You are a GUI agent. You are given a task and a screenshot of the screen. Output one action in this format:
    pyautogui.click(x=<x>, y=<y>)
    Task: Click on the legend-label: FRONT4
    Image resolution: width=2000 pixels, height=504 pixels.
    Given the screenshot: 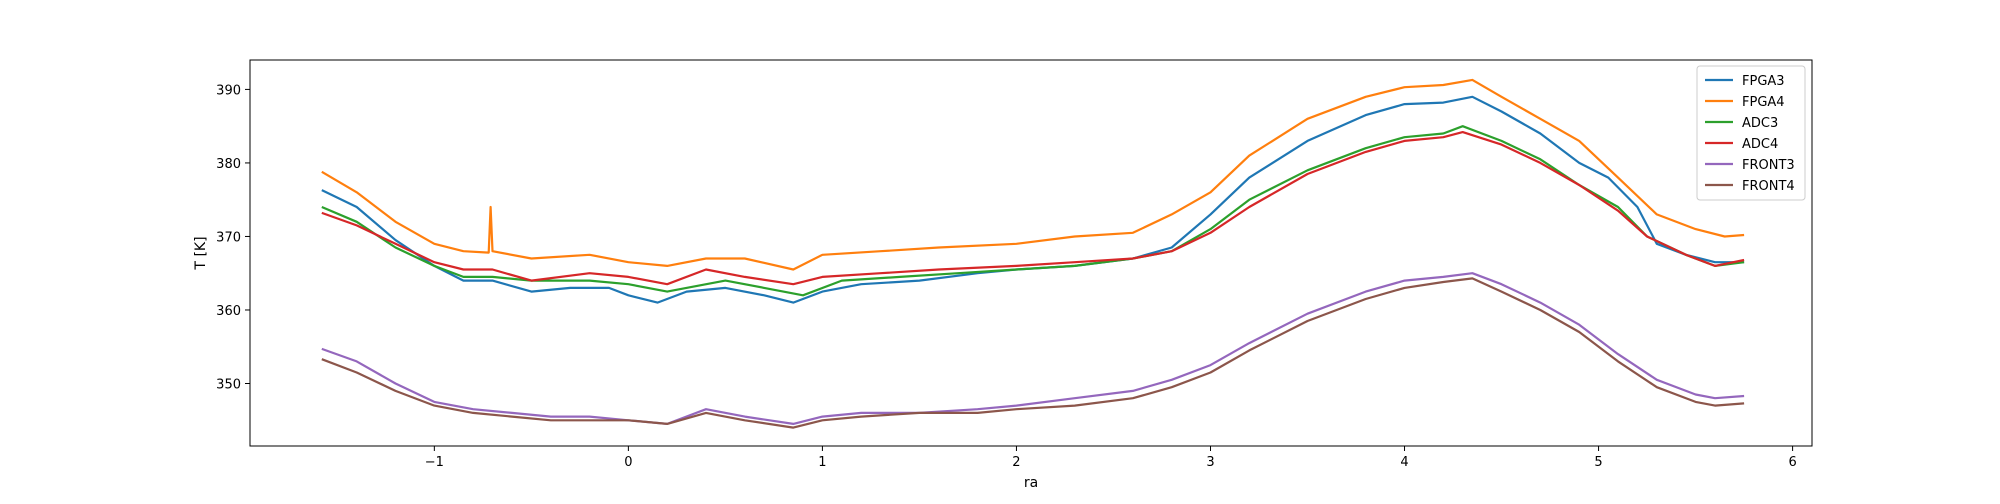 What is the action you would take?
    pyautogui.click(x=1768, y=186)
    